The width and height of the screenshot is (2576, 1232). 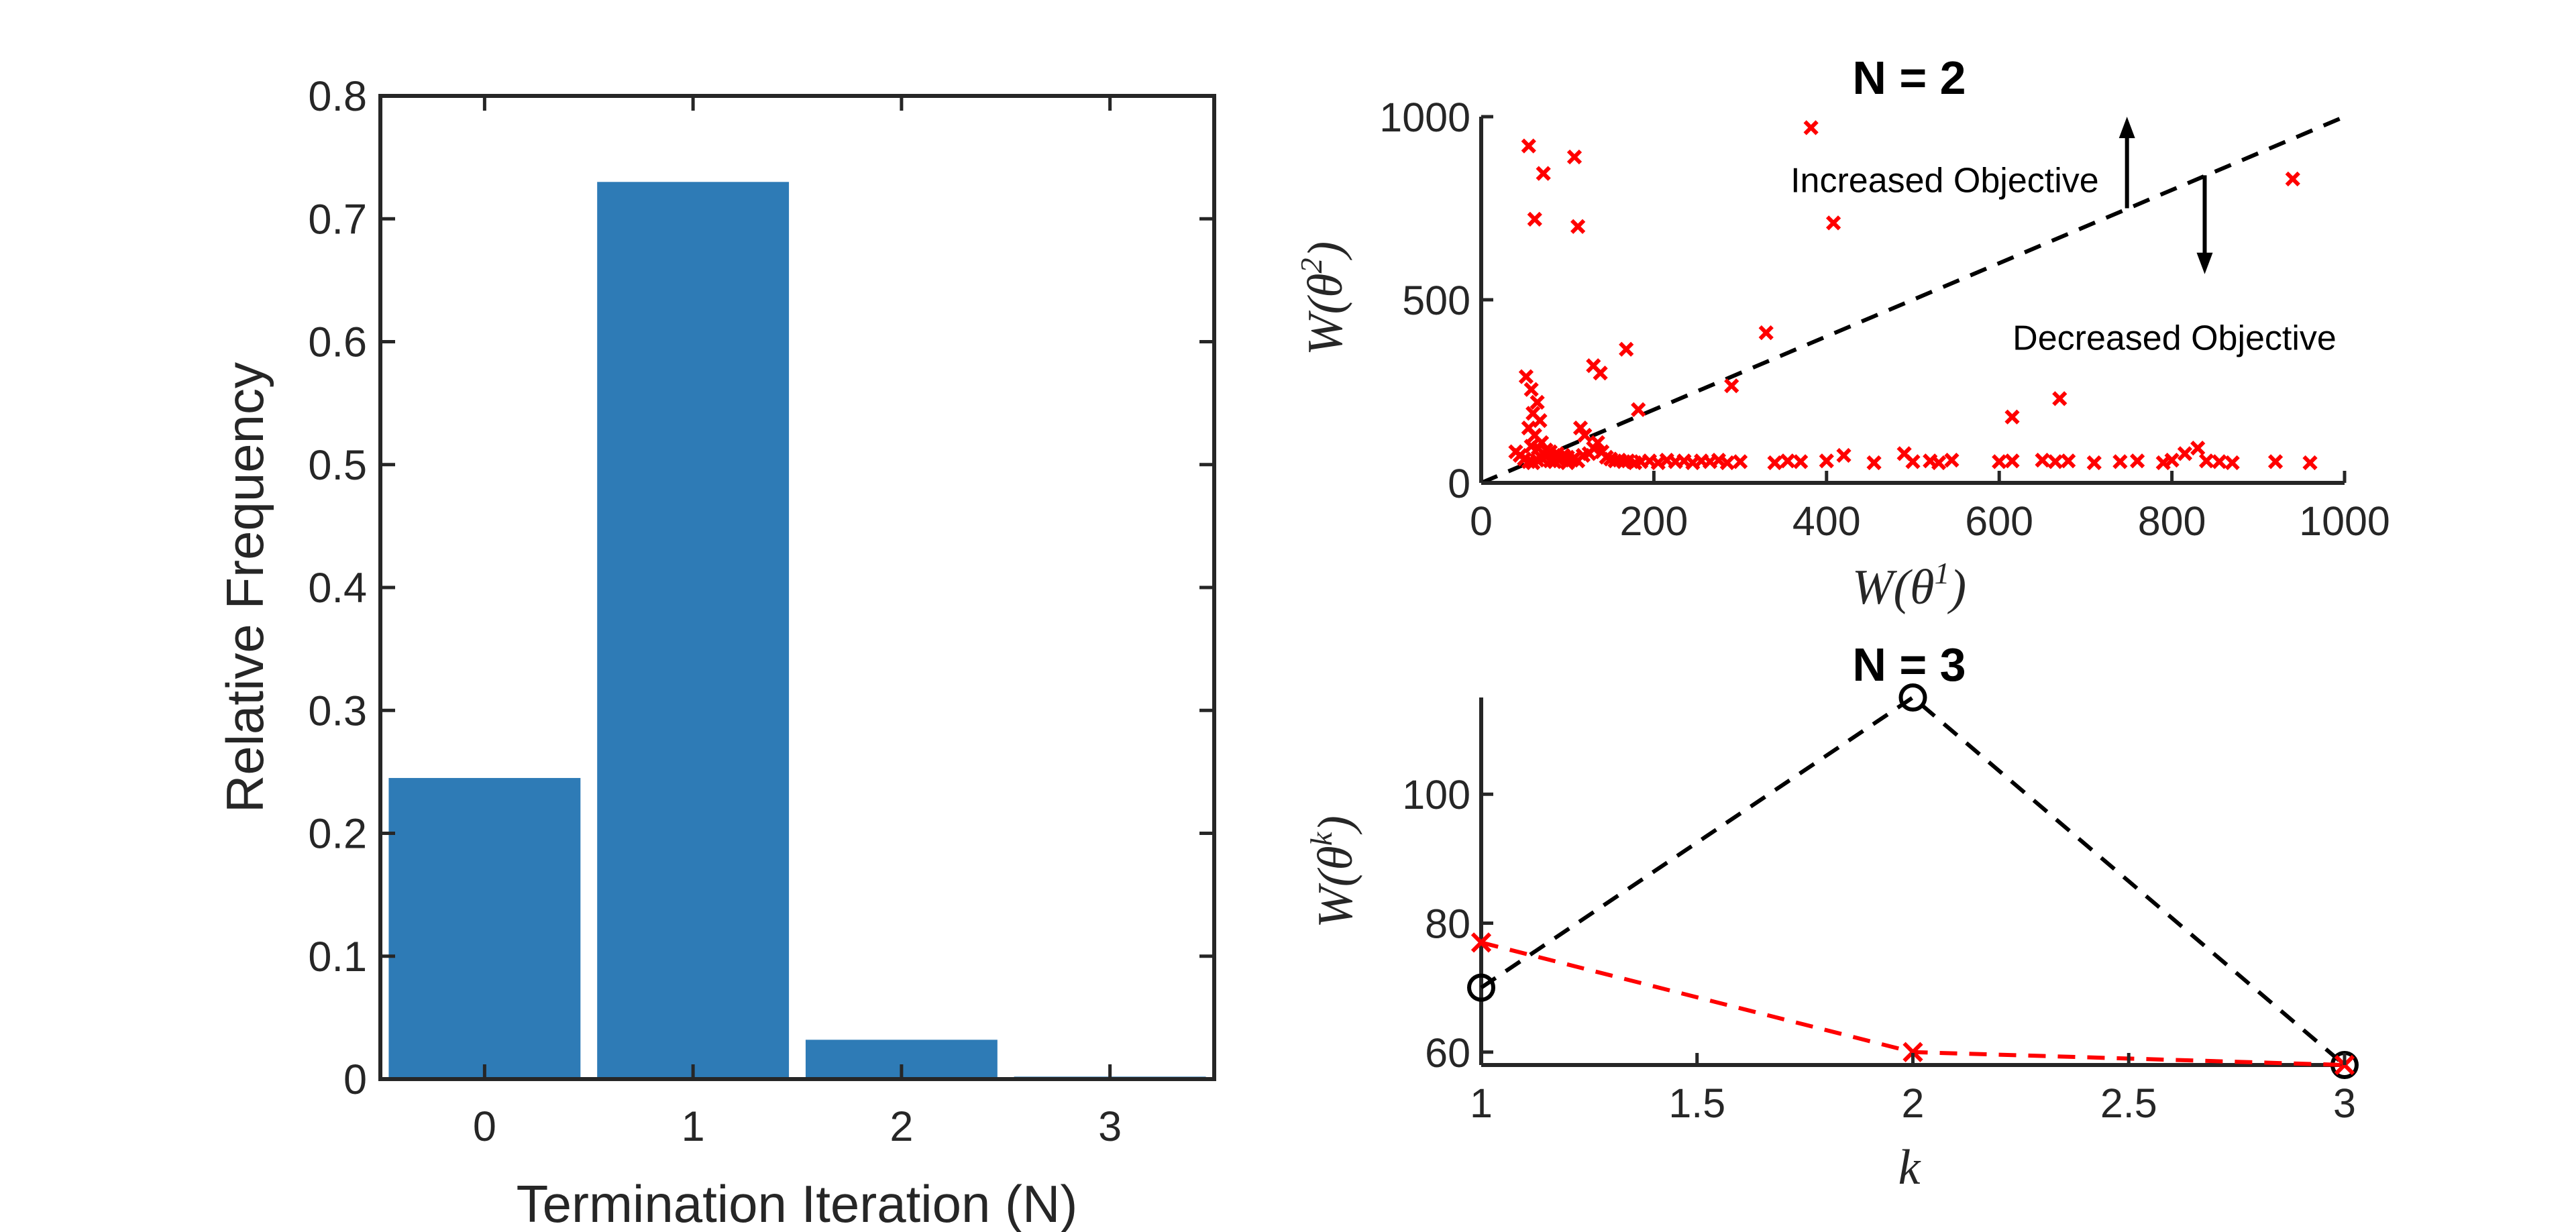 I want to click on line-x-axis-label: k, so click(x=1909, y=1167).